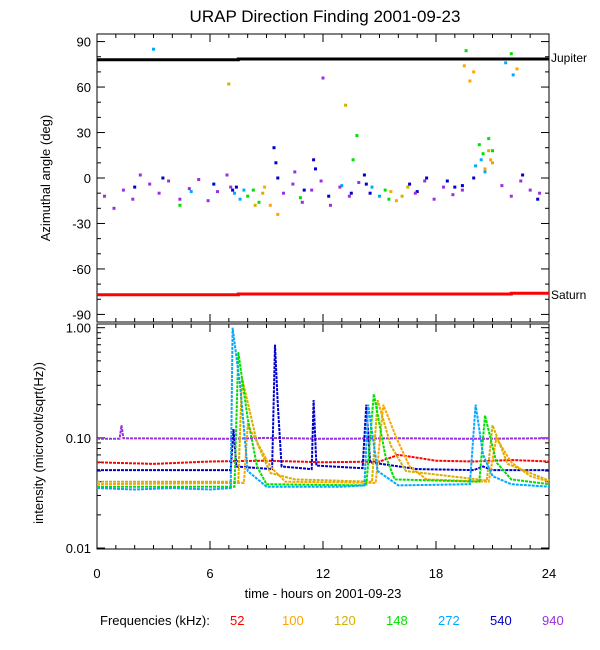 The width and height of the screenshot is (600, 650). What do you see at coordinates (568, 295) in the screenshot?
I see `saturn-label: Saturn` at bounding box center [568, 295].